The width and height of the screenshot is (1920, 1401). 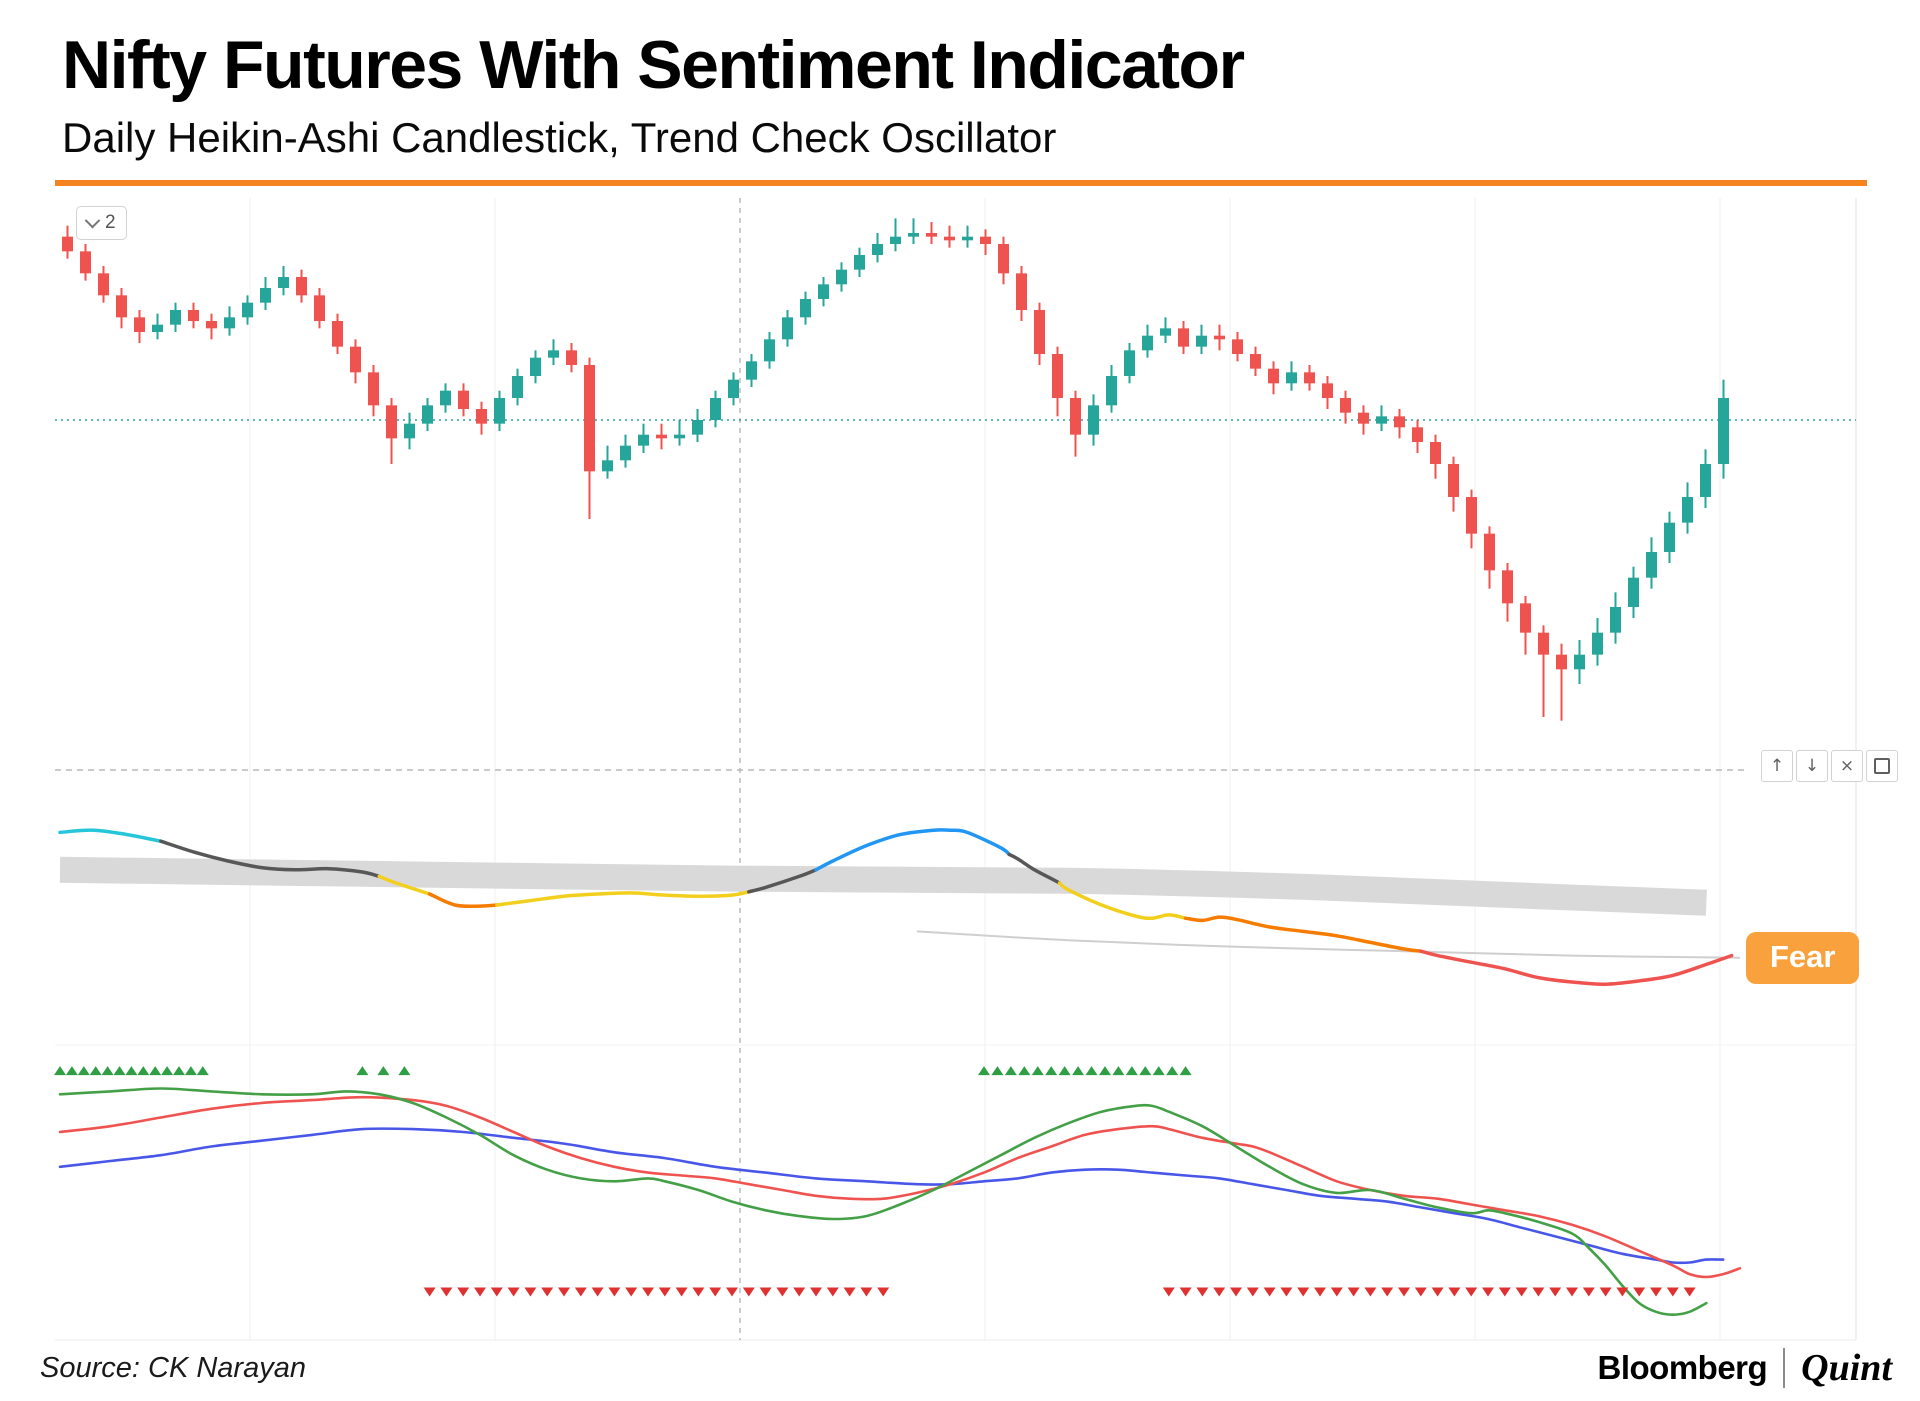 I want to click on legend-collapse-widget: 2, so click(x=101, y=223).